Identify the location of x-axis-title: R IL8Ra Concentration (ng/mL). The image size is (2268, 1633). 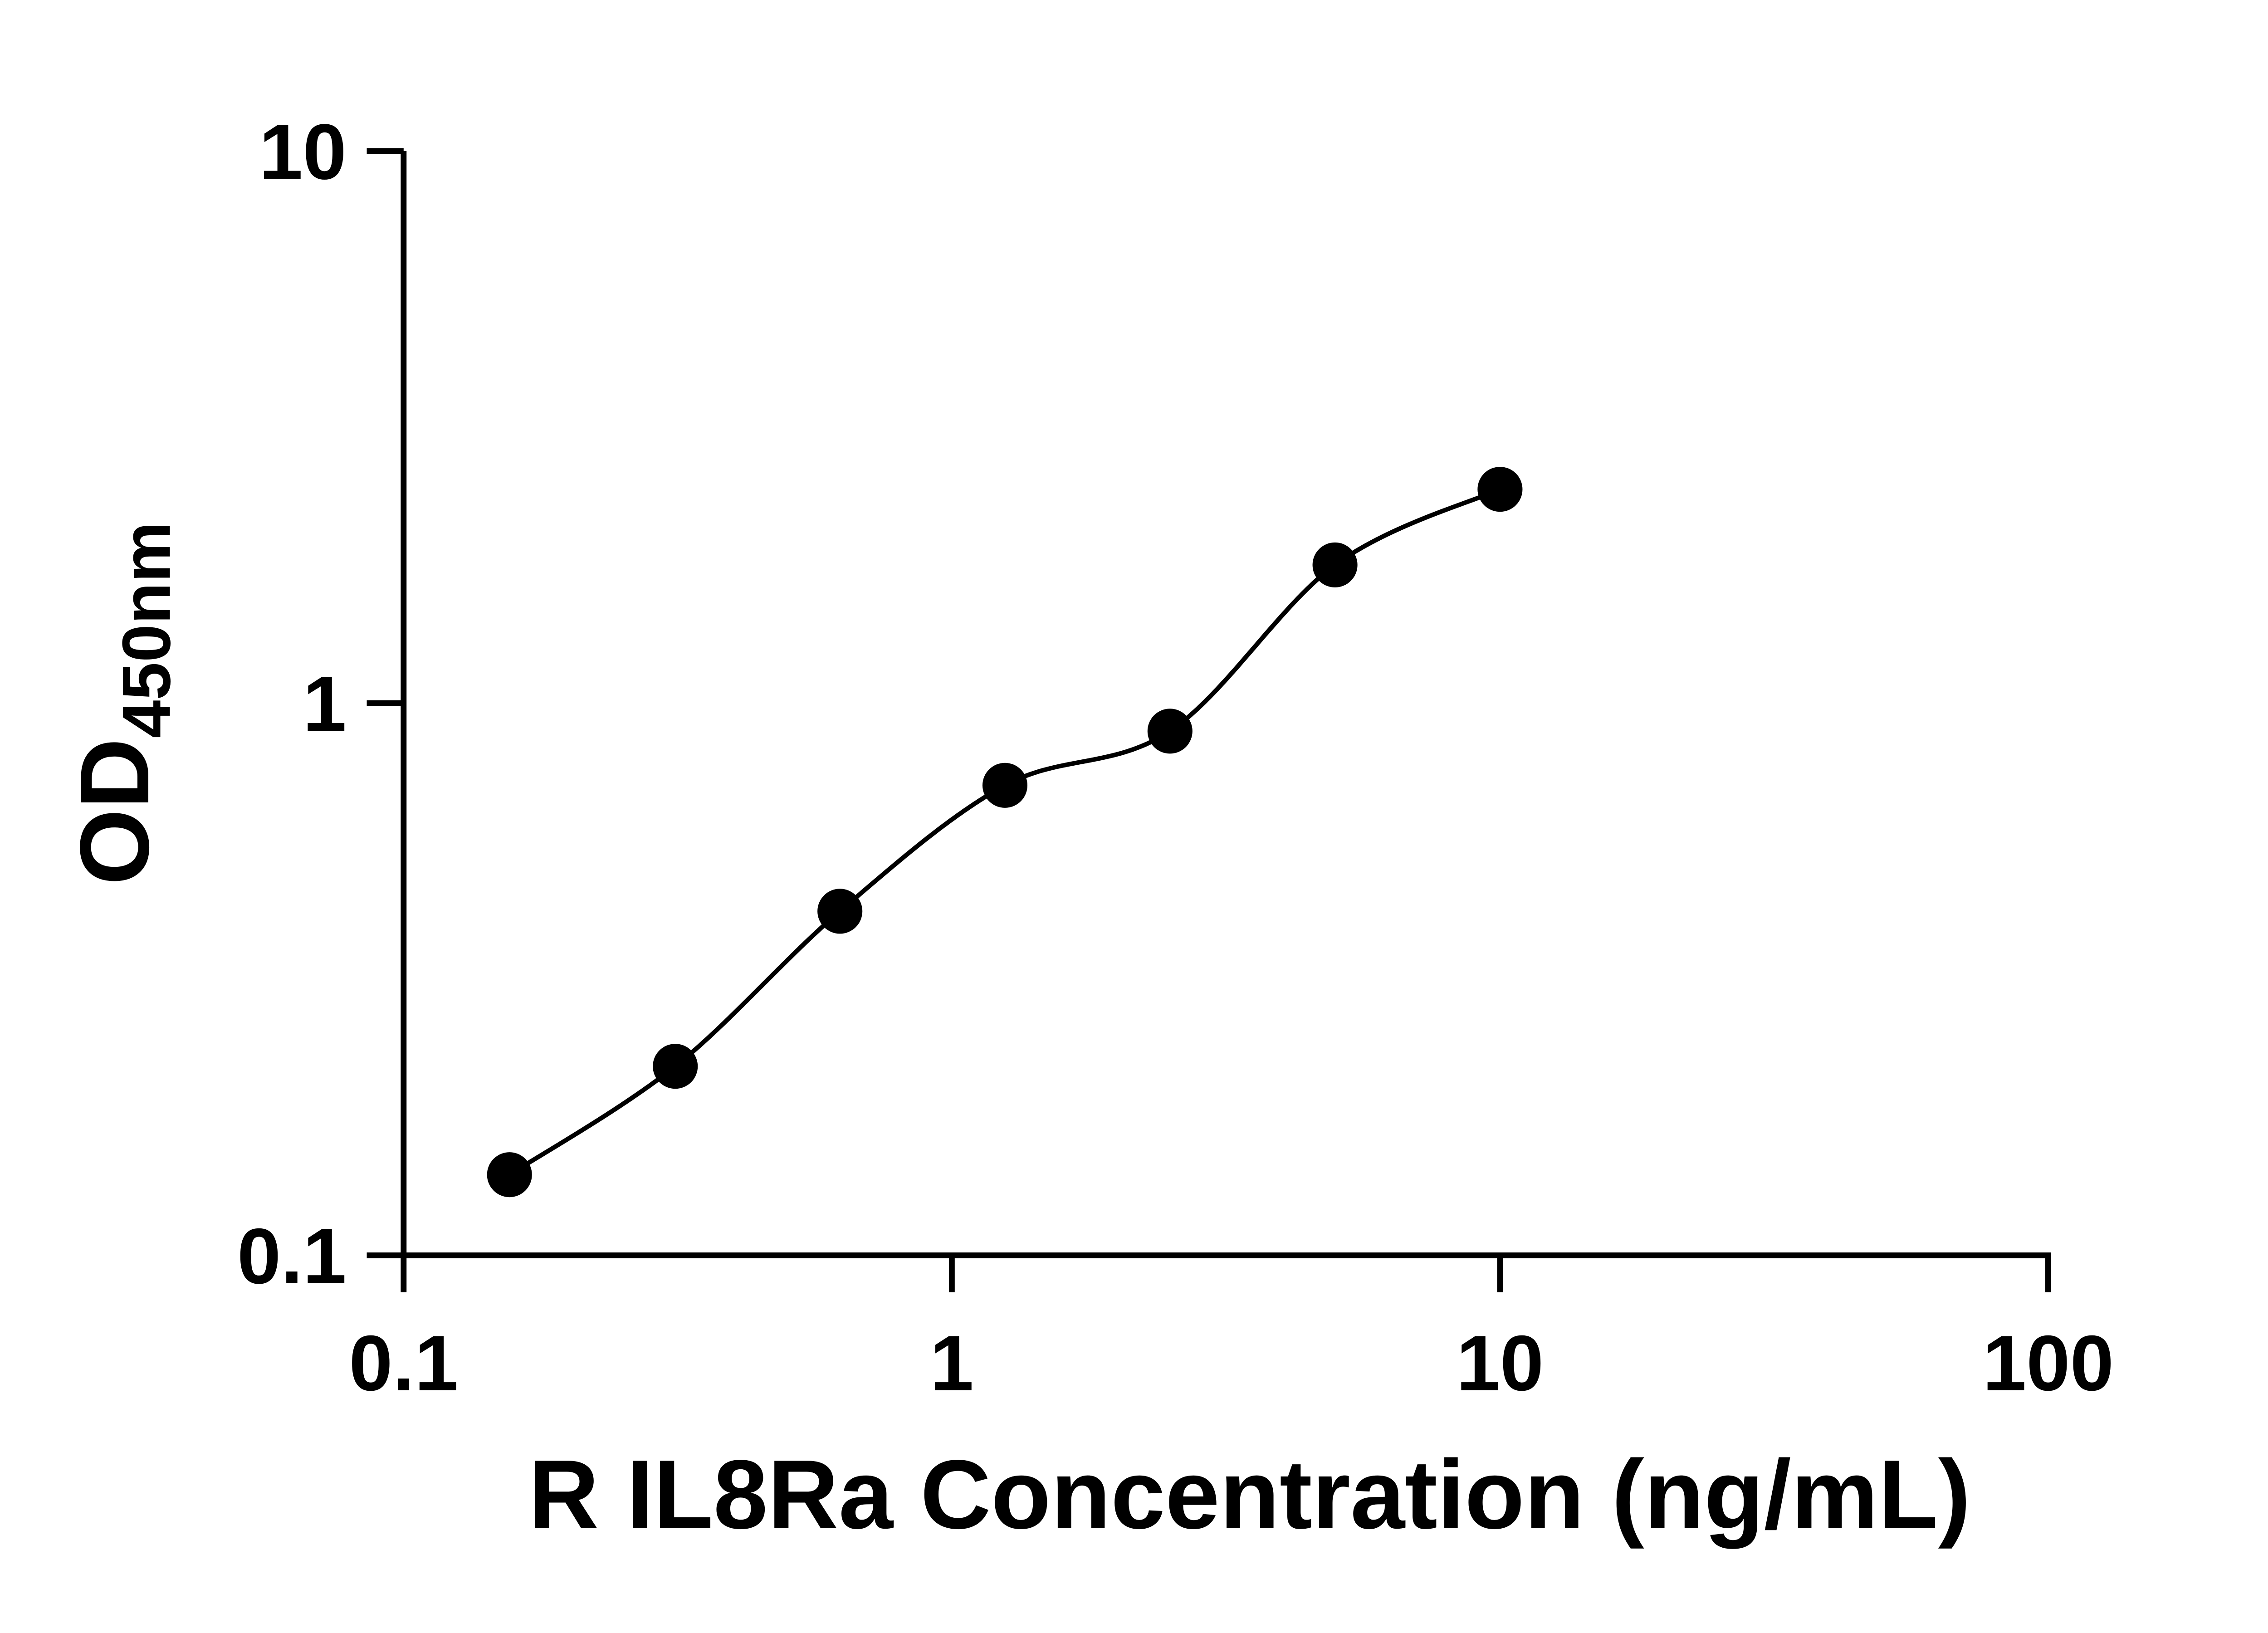
(1250, 1494).